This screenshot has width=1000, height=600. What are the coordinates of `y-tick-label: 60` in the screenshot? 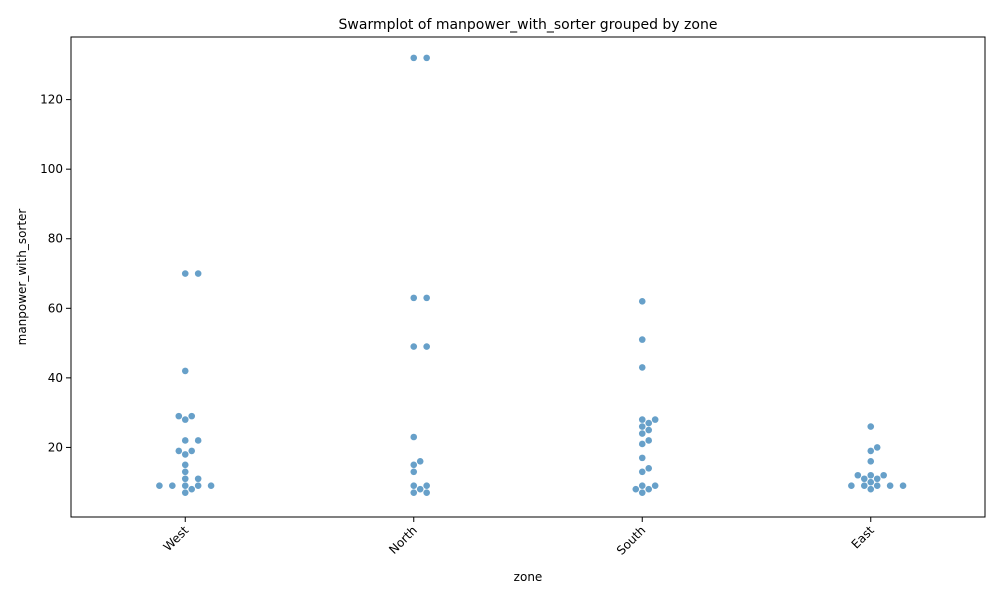 It's located at (55, 308).